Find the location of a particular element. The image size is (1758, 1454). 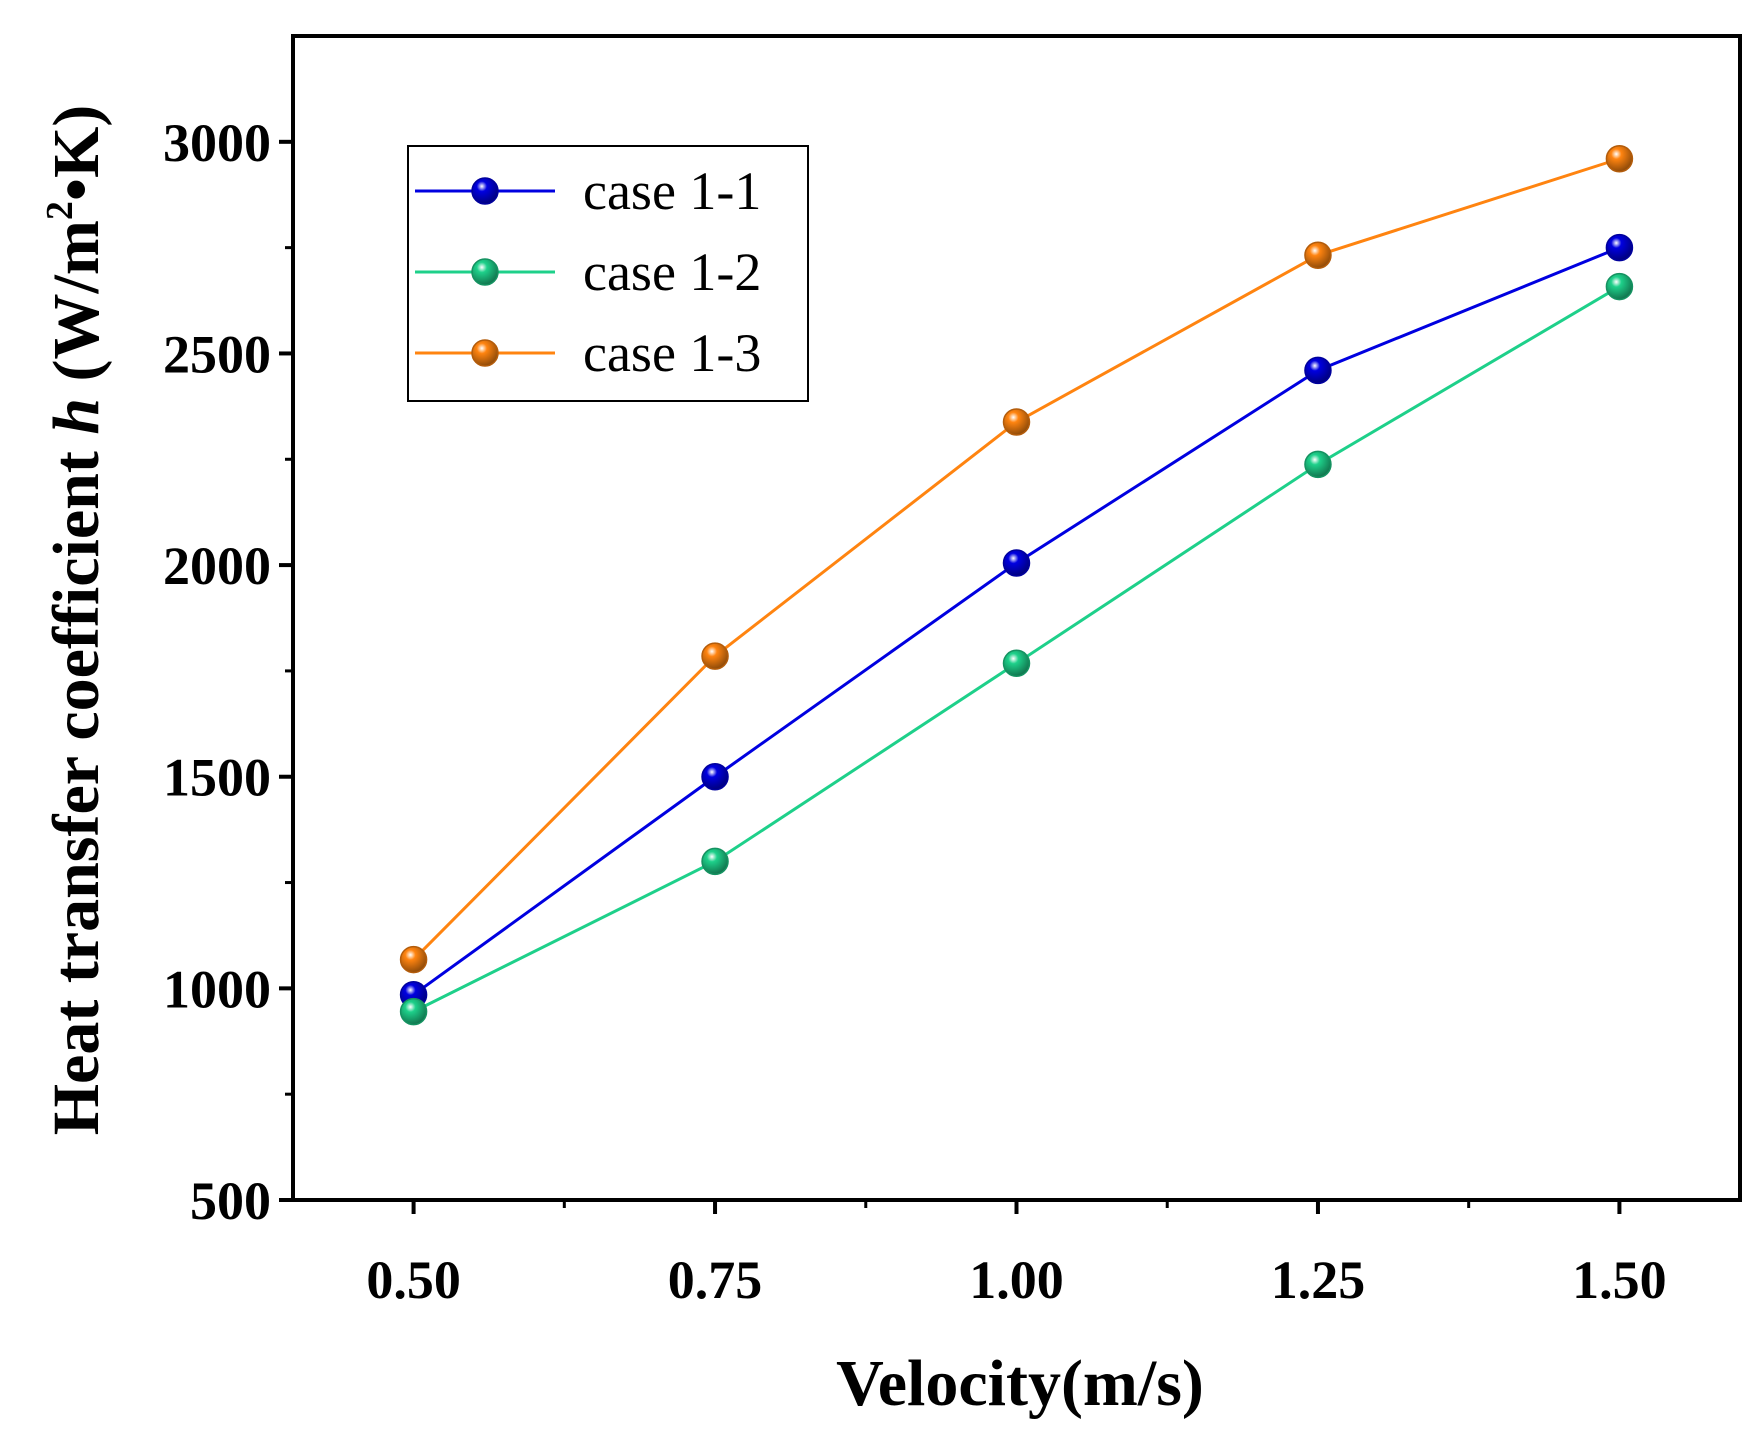

y-axis-title-symbol: h is located at coordinates (76, 416).